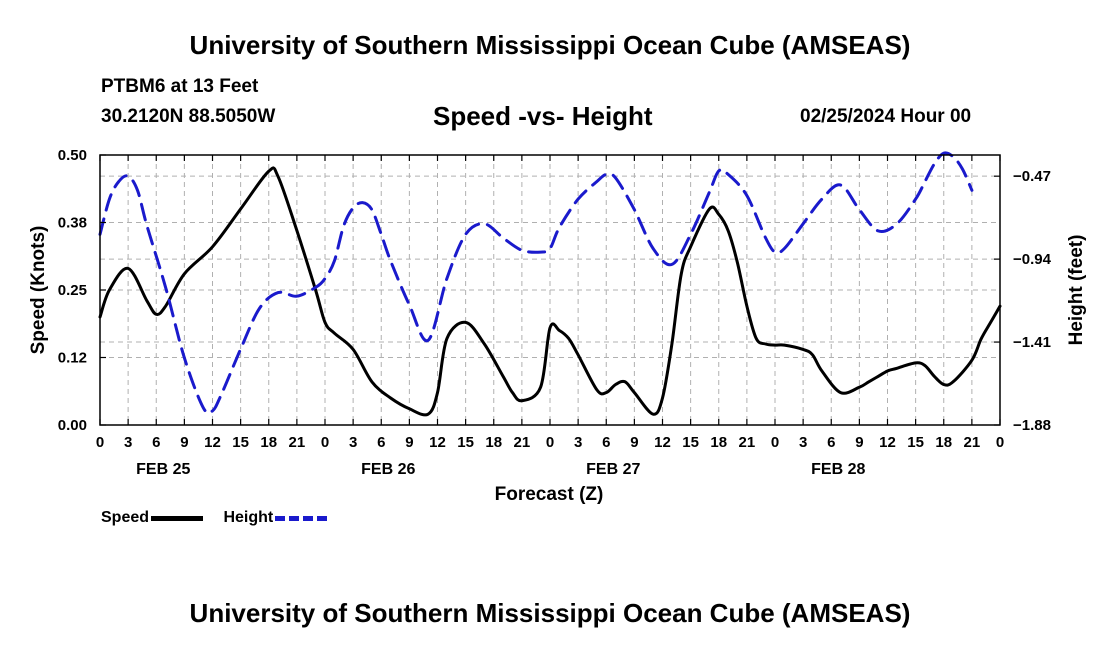 The image size is (1100, 650). Describe the element at coordinates (72, 290) in the screenshot. I see `left-y-tick-label: 0.25` at that location.